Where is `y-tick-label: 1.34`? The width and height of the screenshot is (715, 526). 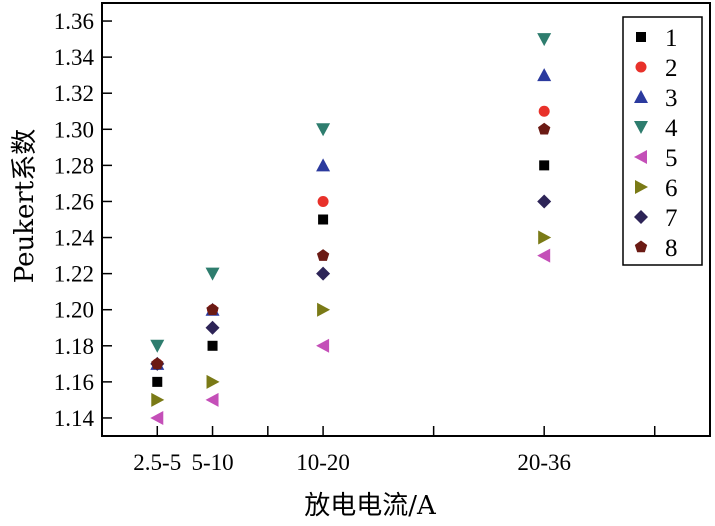 y-tick-label: 1.34 is located at coordinates (74, 57).